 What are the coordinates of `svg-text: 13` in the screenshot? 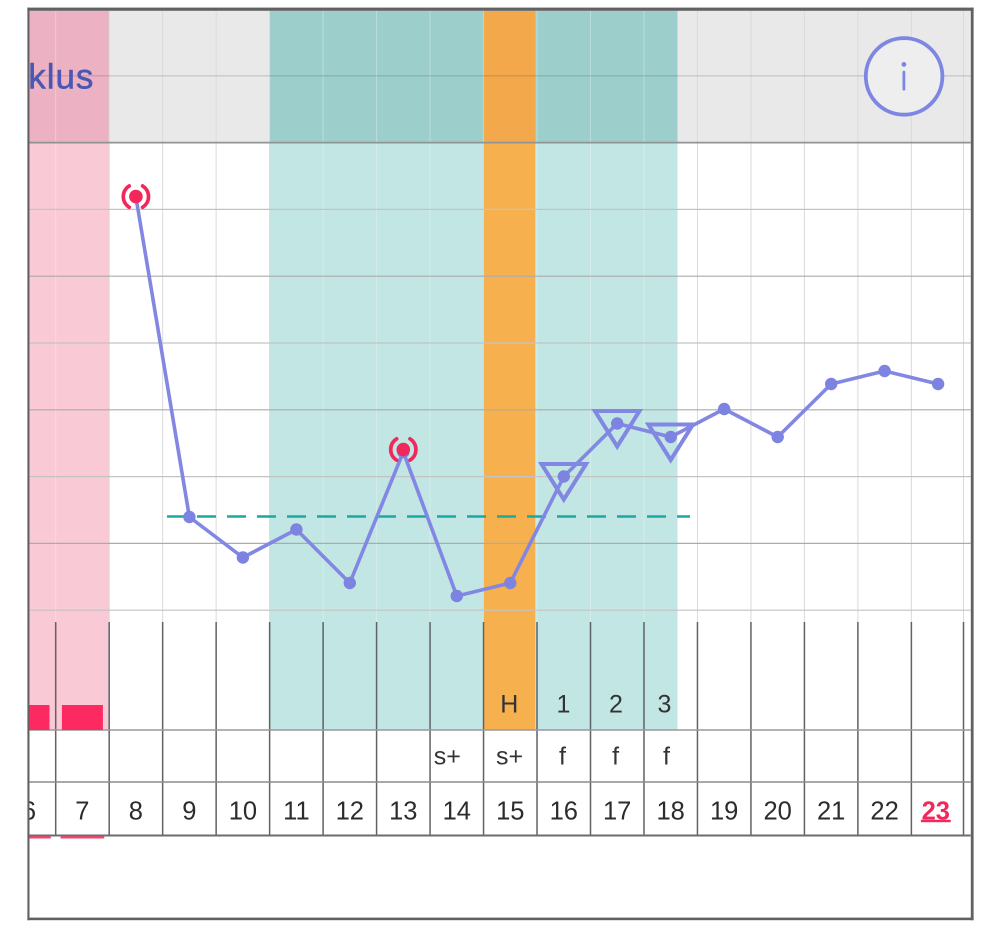 It's located at (403, 811).